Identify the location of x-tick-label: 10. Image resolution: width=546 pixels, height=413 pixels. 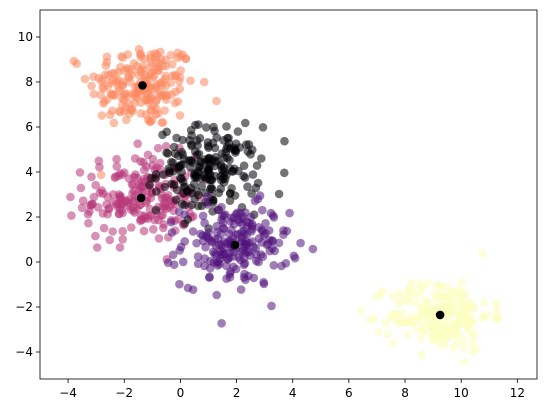
(461, 393).